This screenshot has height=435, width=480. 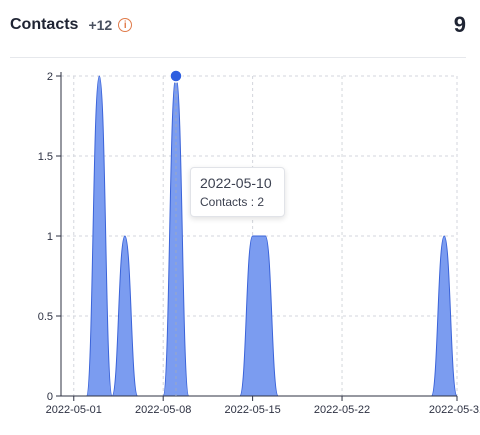 What do you see at coordinates (252, 410) in the screenshot?
I see `x-tick-label: 2022-05-15` at bounding box center [252, 410].